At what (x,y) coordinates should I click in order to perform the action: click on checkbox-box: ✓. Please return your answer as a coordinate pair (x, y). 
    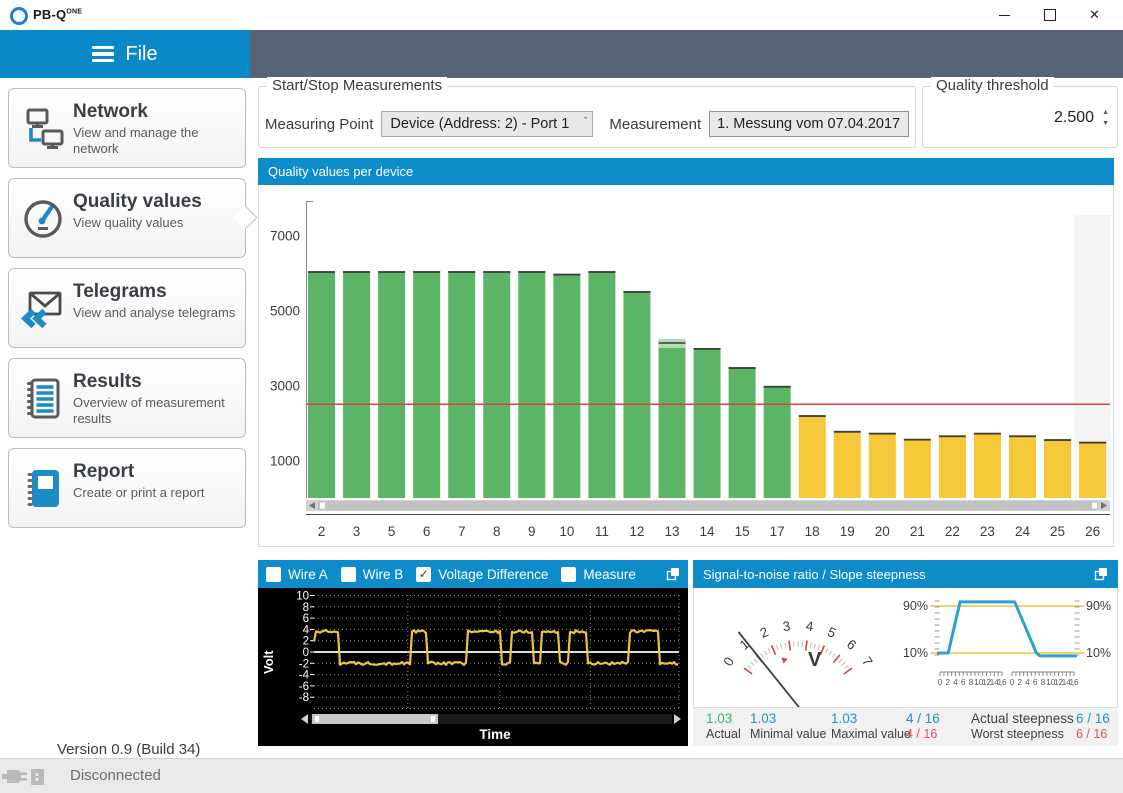
    Looking at the image, I should click on (424, 574).